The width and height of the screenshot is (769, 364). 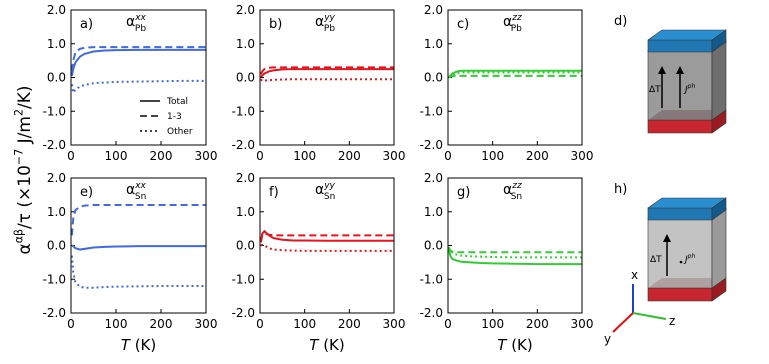 I want to click on panel-label: c), so click(x=463, y=24).